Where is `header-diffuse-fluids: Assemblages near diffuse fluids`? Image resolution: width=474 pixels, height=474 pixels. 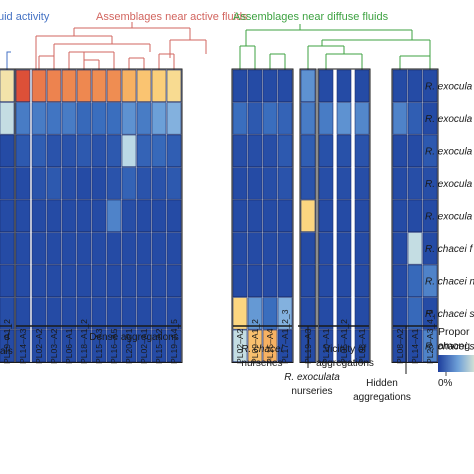
header-diffuse-fluids: Assemblages near diffuse fluids is located at coordinates (311, 17).